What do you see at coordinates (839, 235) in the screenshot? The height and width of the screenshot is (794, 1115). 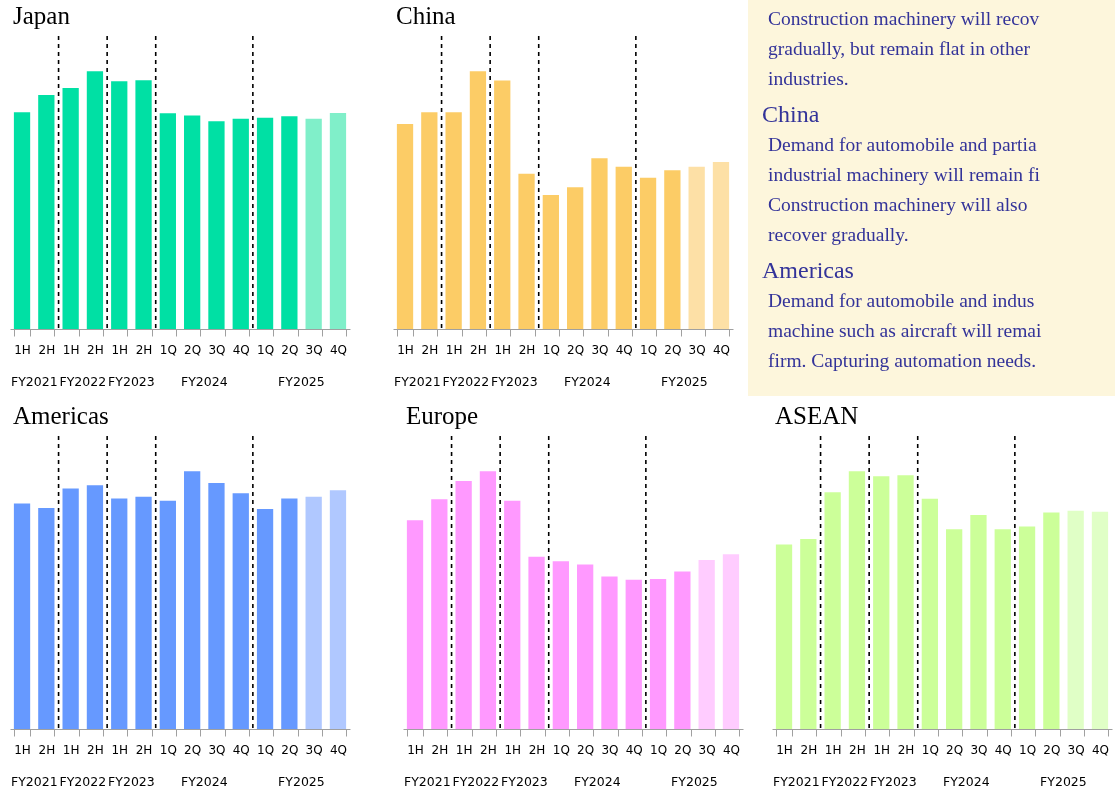 I see `text: recover gradually.` at bounding box center [839, 235].